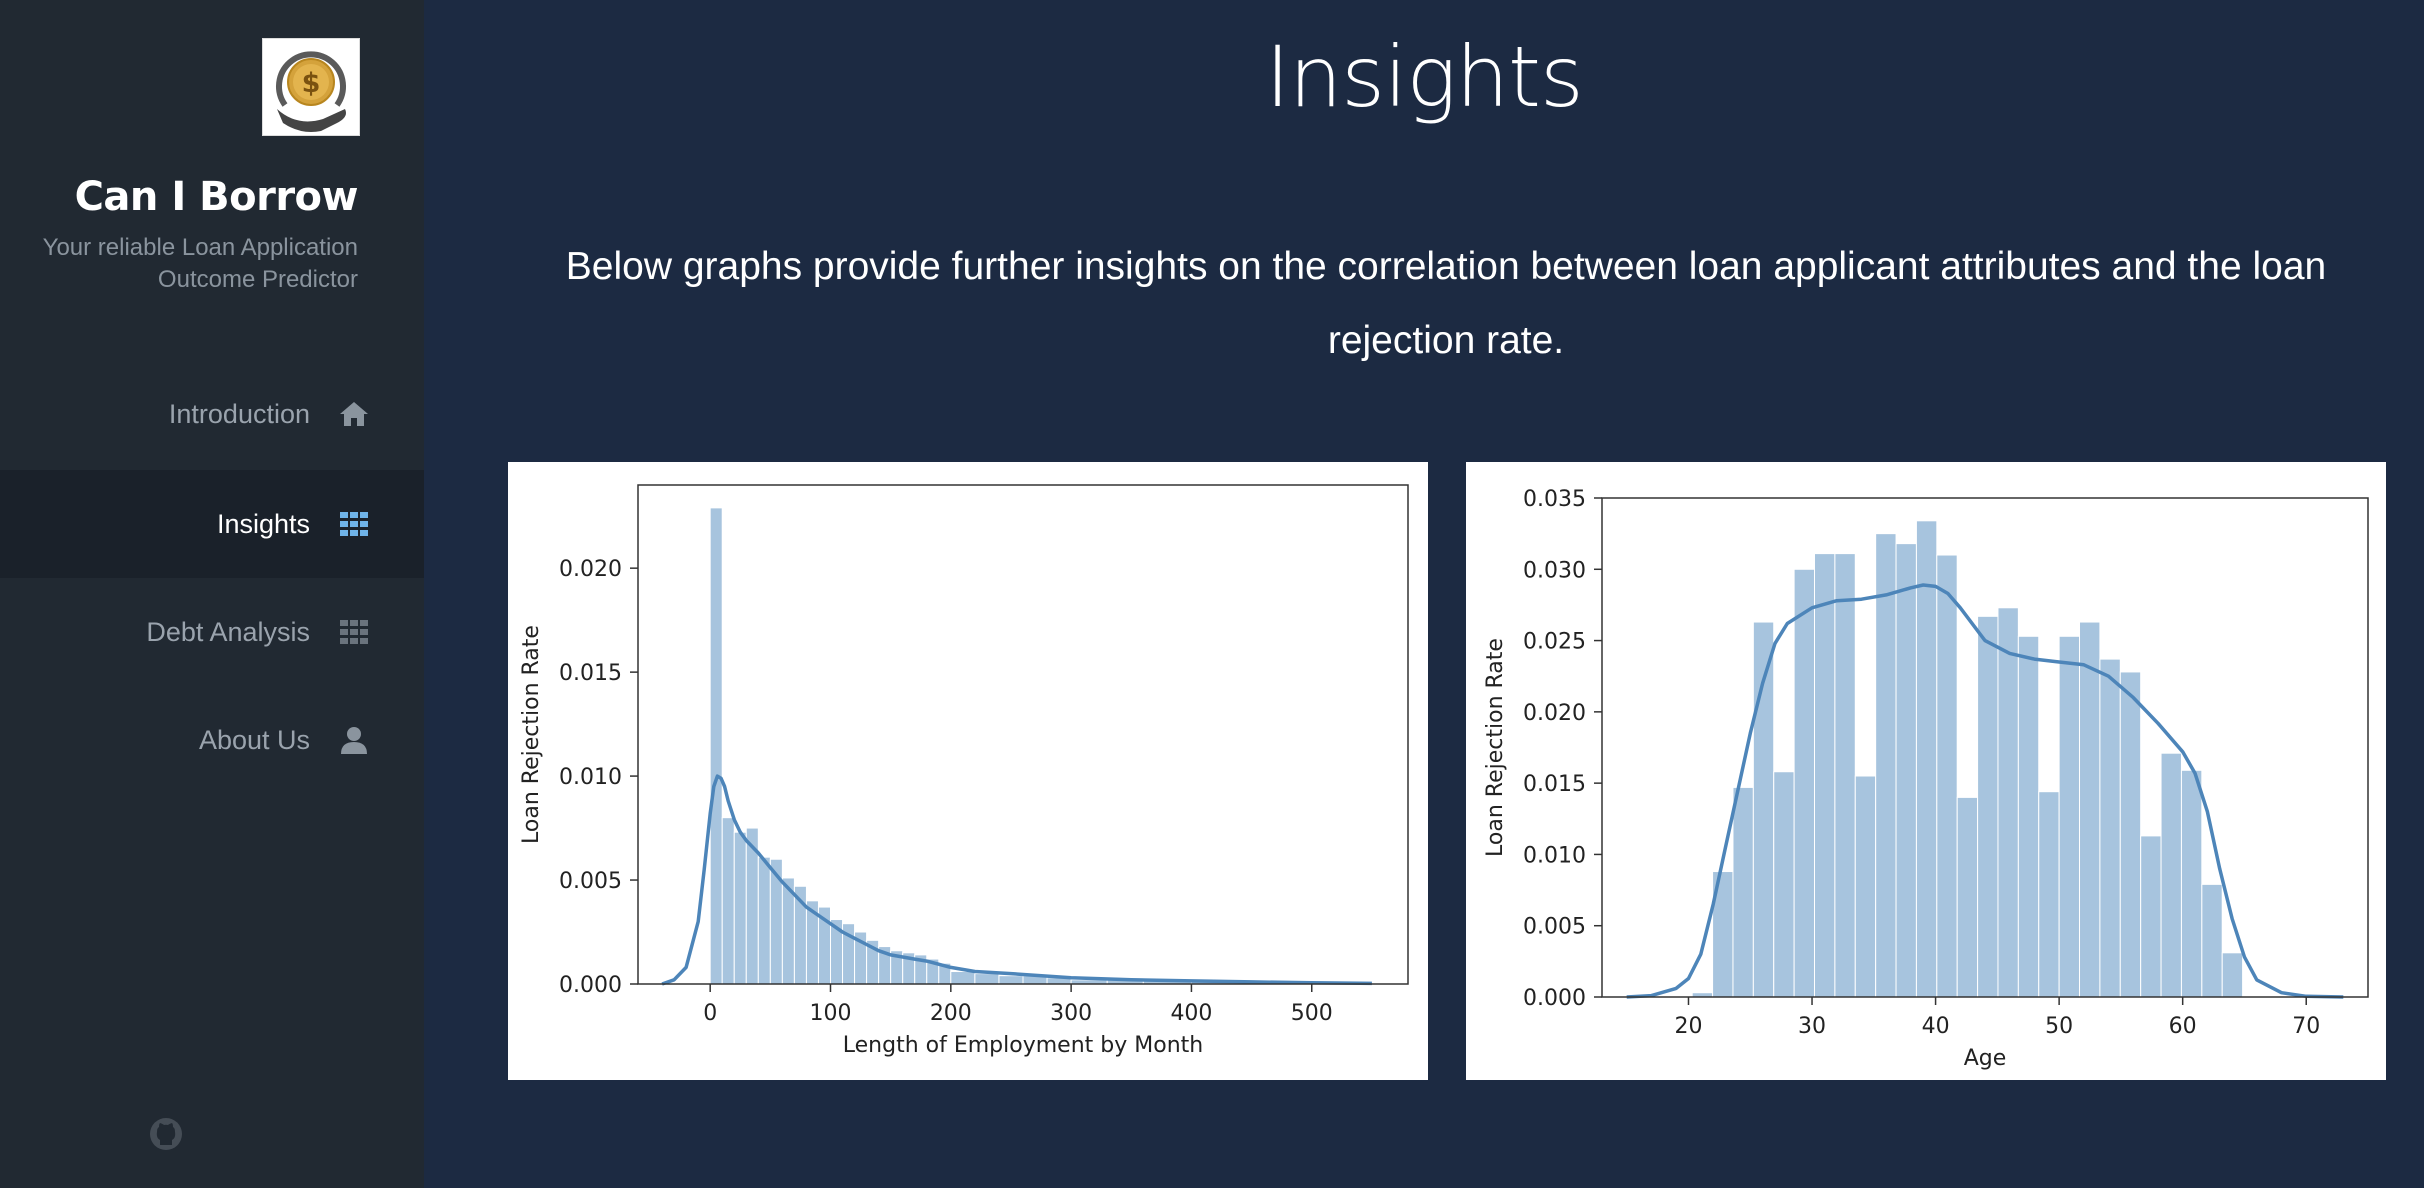 The width and height of the screenshot is (2424, 1188). I want to click on x-tick-label: 400, so click(1191, 1013).